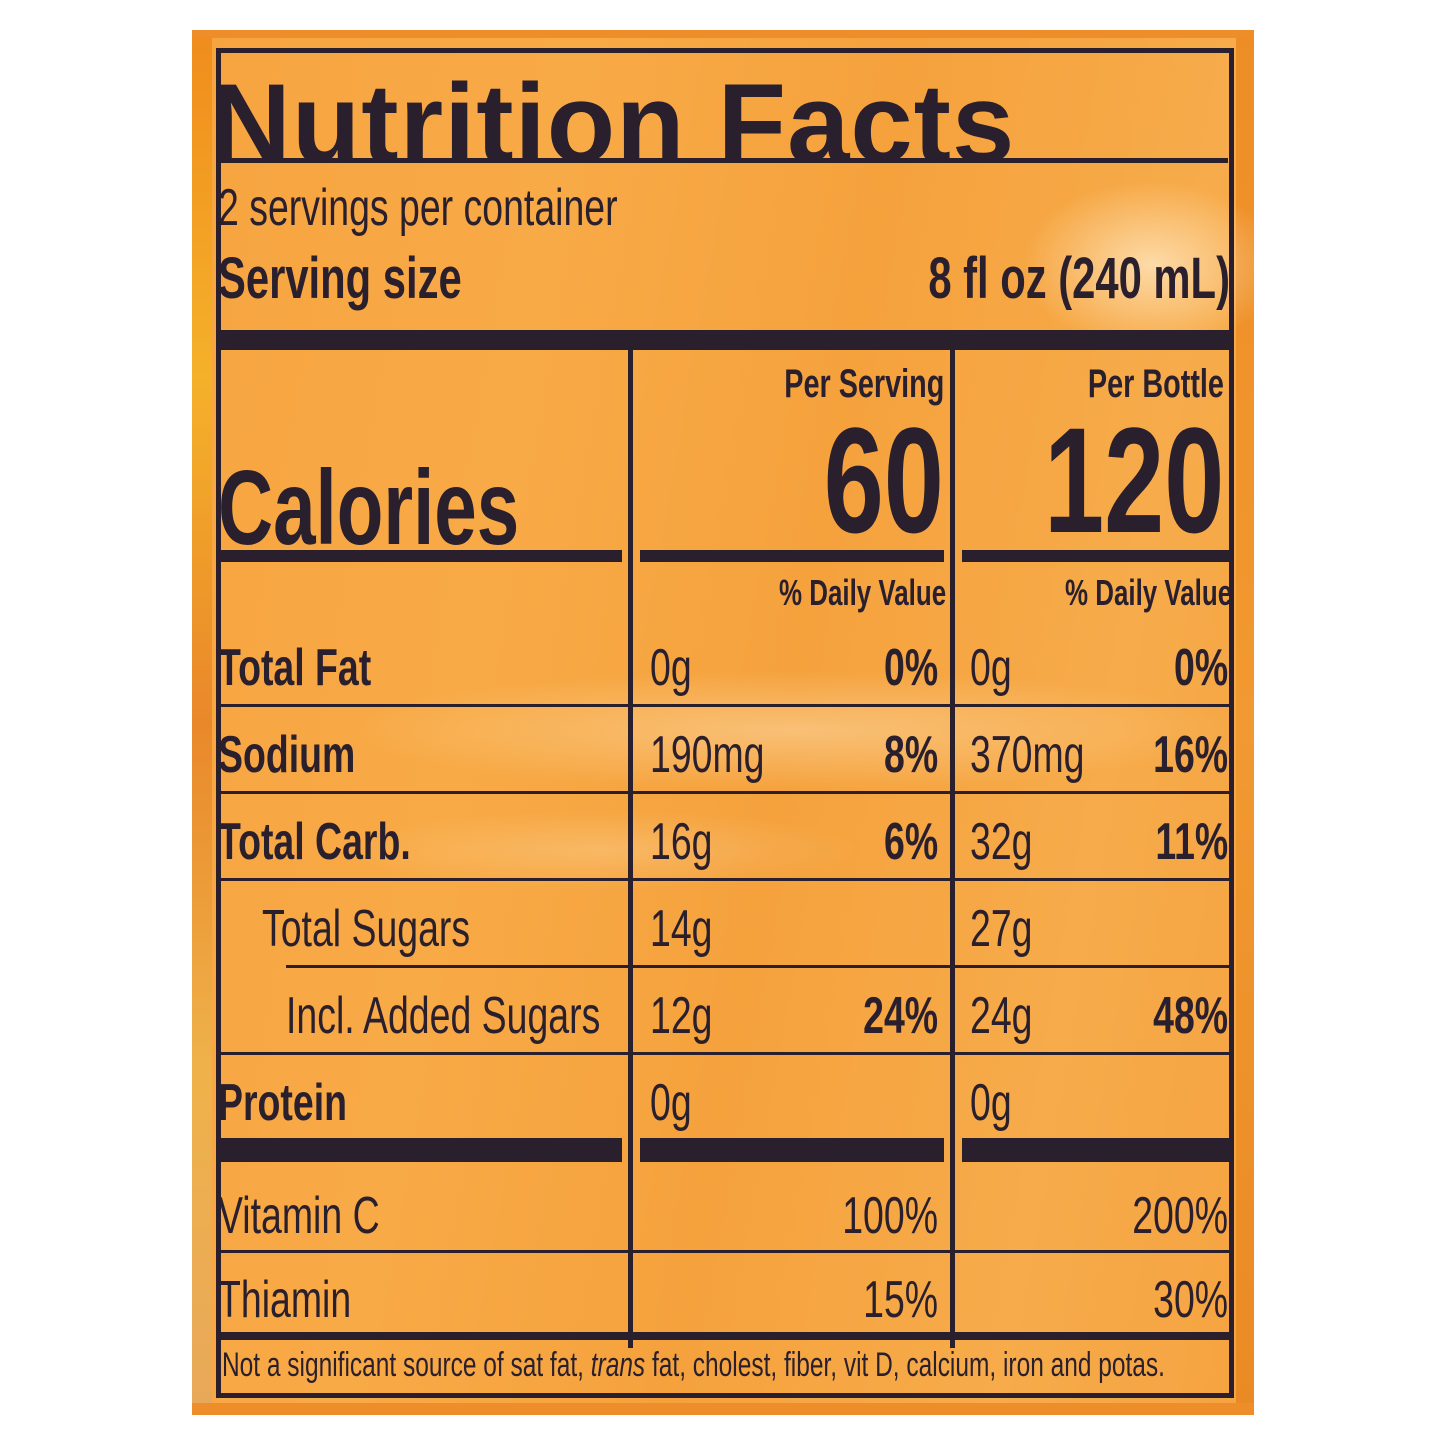 Image resolution: width=1445 pixels, height=1445 pixels. What do you see at coordinates (340, 278) in the screenshot?
I see `serving-size-label: Serving size` at bounding box center [340, 278].